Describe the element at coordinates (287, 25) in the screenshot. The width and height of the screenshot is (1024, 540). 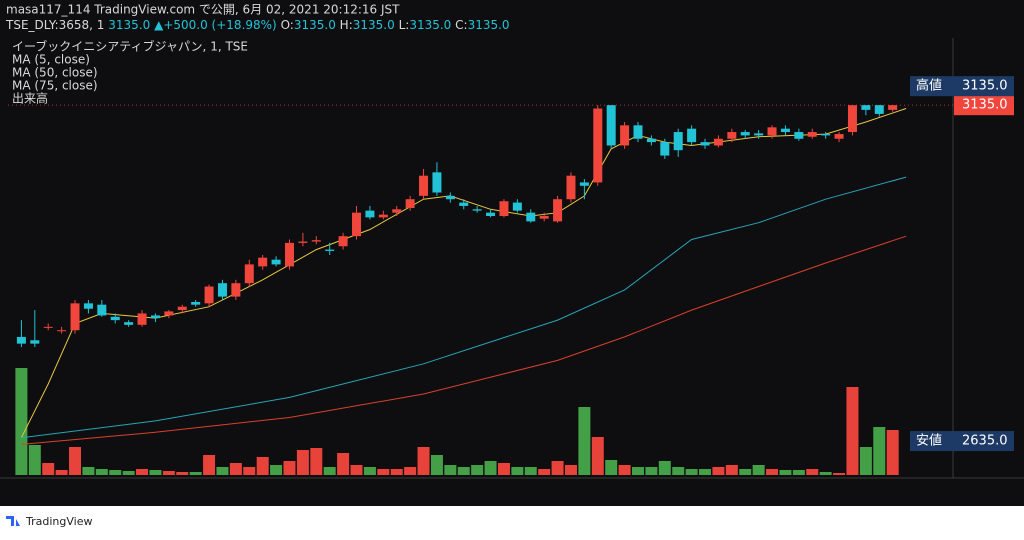
I see `o-label: O:` at that location.